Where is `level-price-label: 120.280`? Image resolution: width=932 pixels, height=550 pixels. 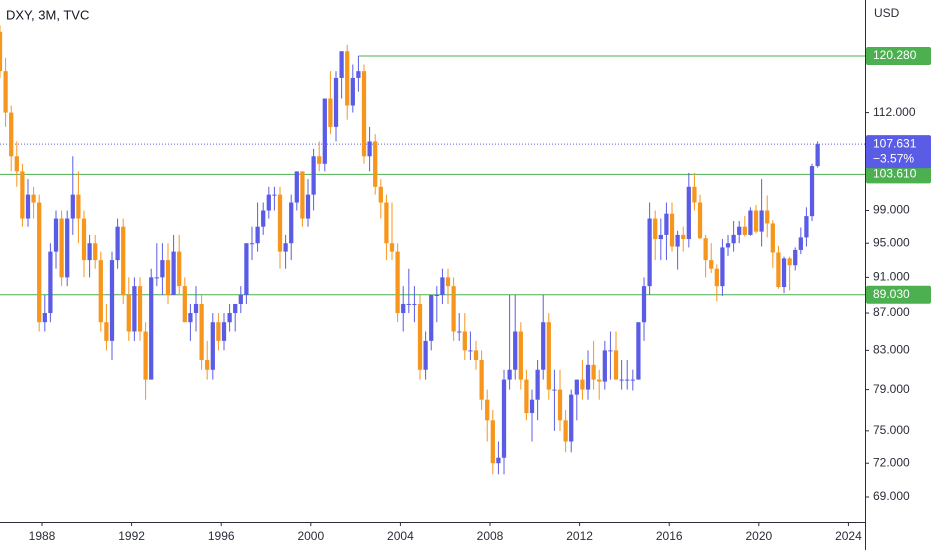 level-price-label: 120.280 is located at coordinates (895, 55).